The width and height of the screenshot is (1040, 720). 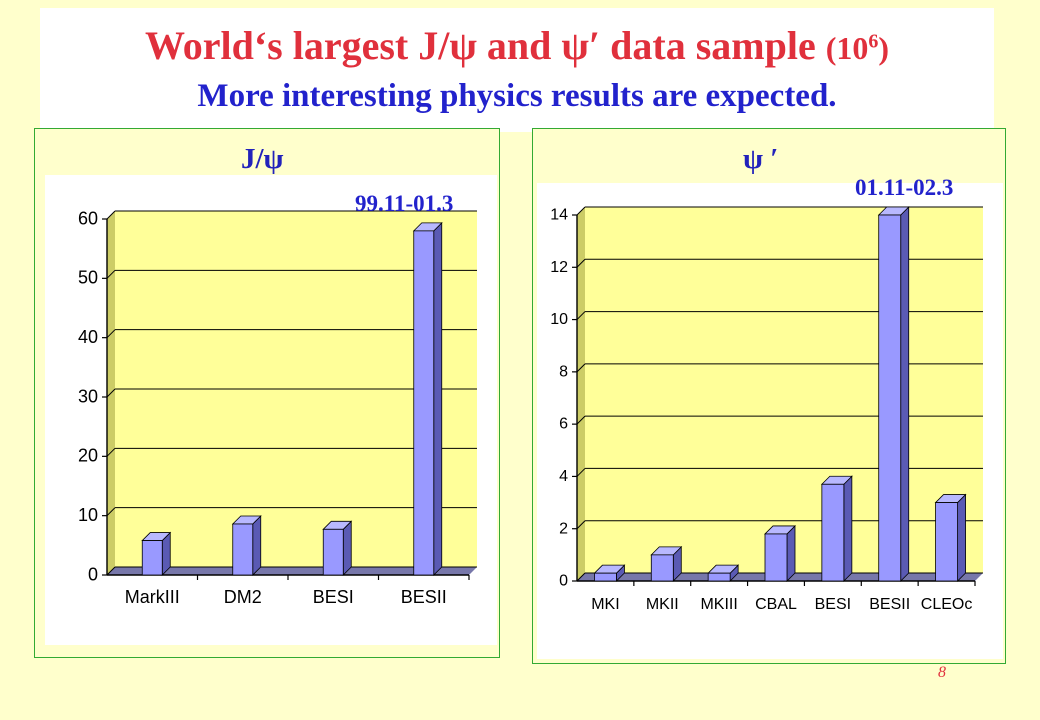 What do you see at coordinates (776, 557) in the screenshot?
I see `bar-cbal` at bounding box center [776, 557].